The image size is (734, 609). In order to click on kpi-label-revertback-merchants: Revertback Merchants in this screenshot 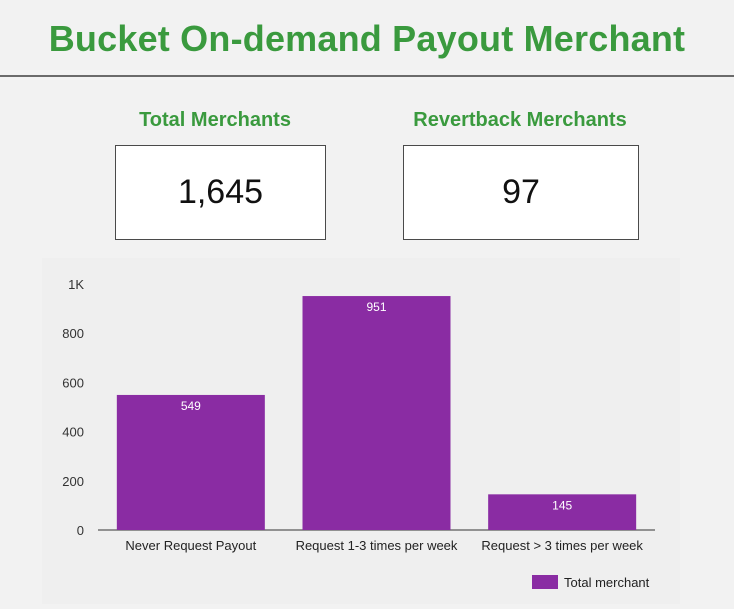, I will do `click(520, 120)`.